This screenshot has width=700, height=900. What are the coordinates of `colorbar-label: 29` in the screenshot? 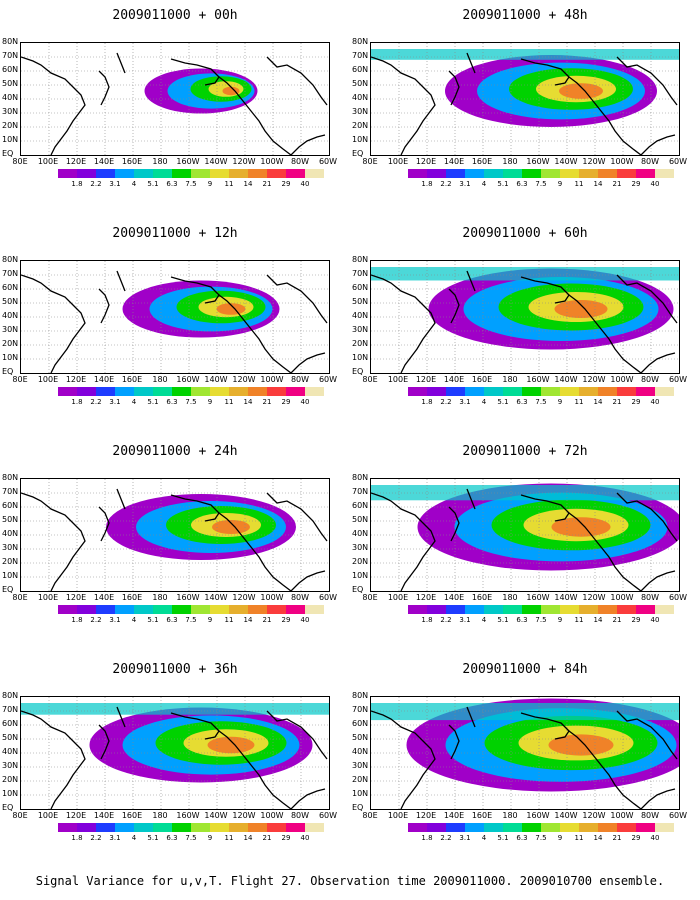 It's located at (636, 620).